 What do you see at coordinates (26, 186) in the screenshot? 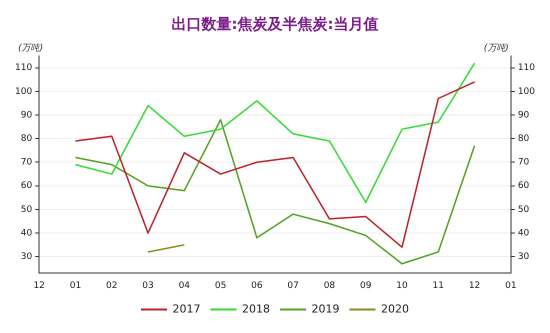
I see `y-tick-label: 60` at bounding box center [26, 186].